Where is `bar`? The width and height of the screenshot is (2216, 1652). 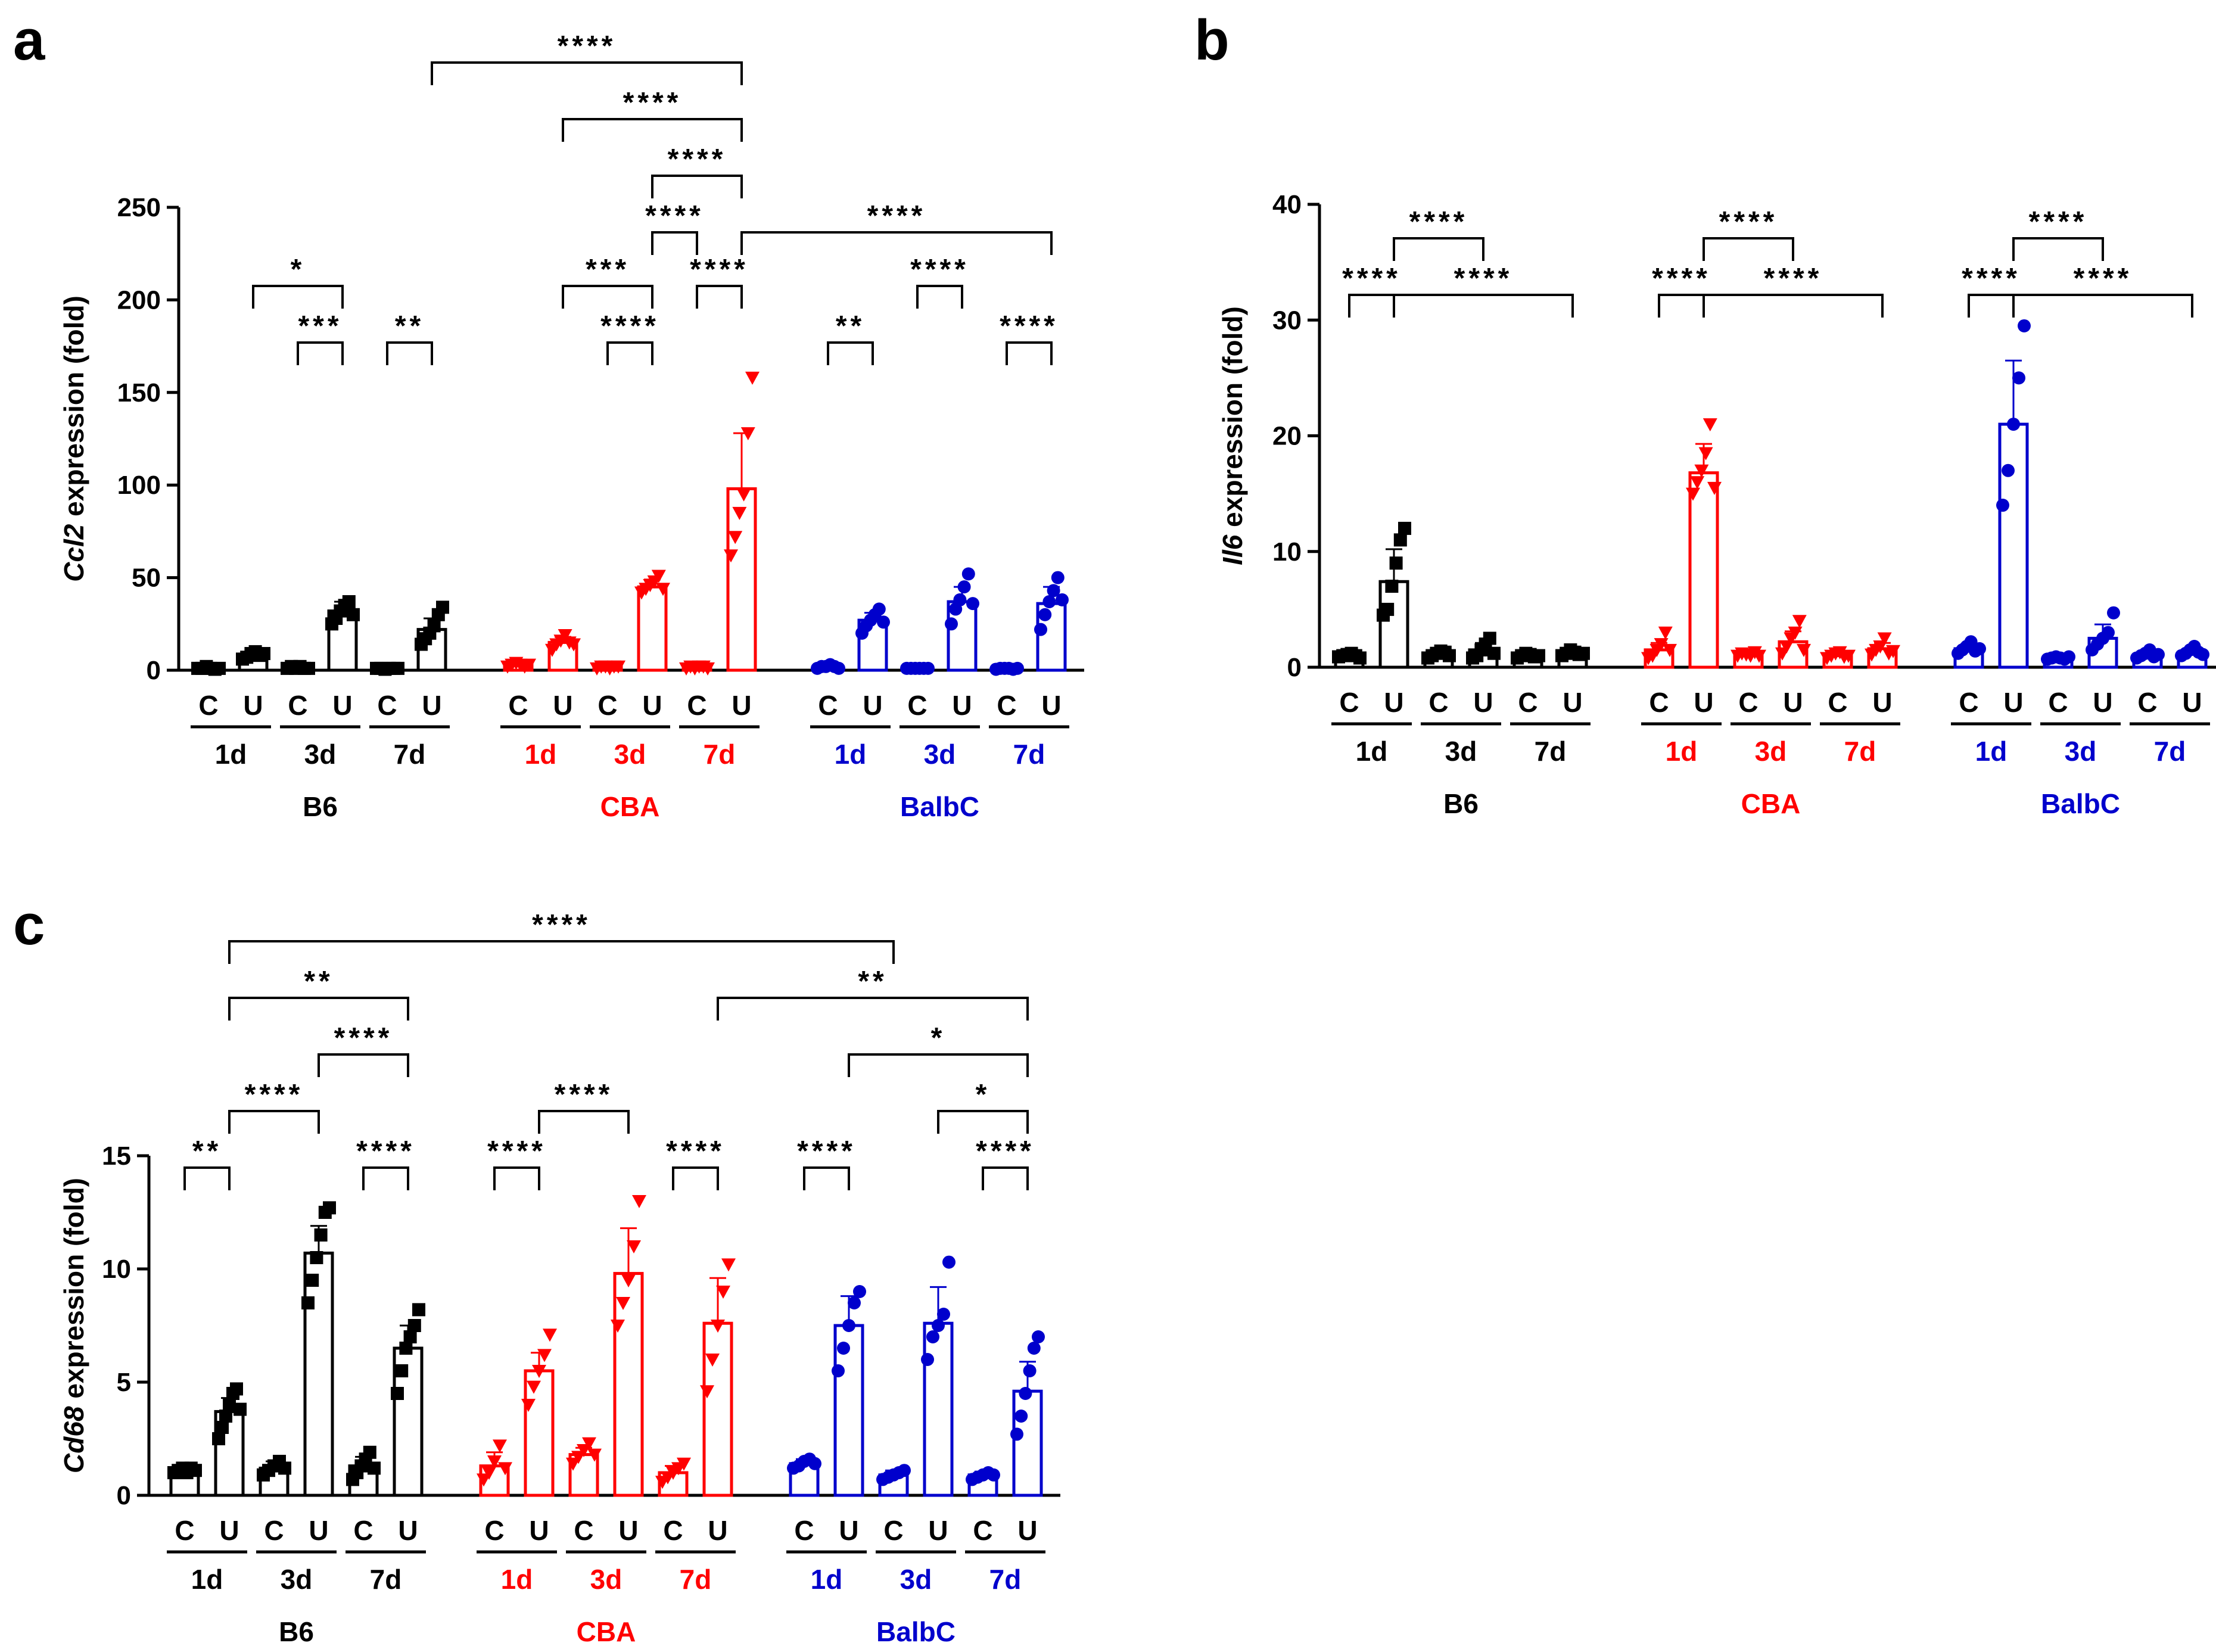 bar is located at coordinates (873, 645).